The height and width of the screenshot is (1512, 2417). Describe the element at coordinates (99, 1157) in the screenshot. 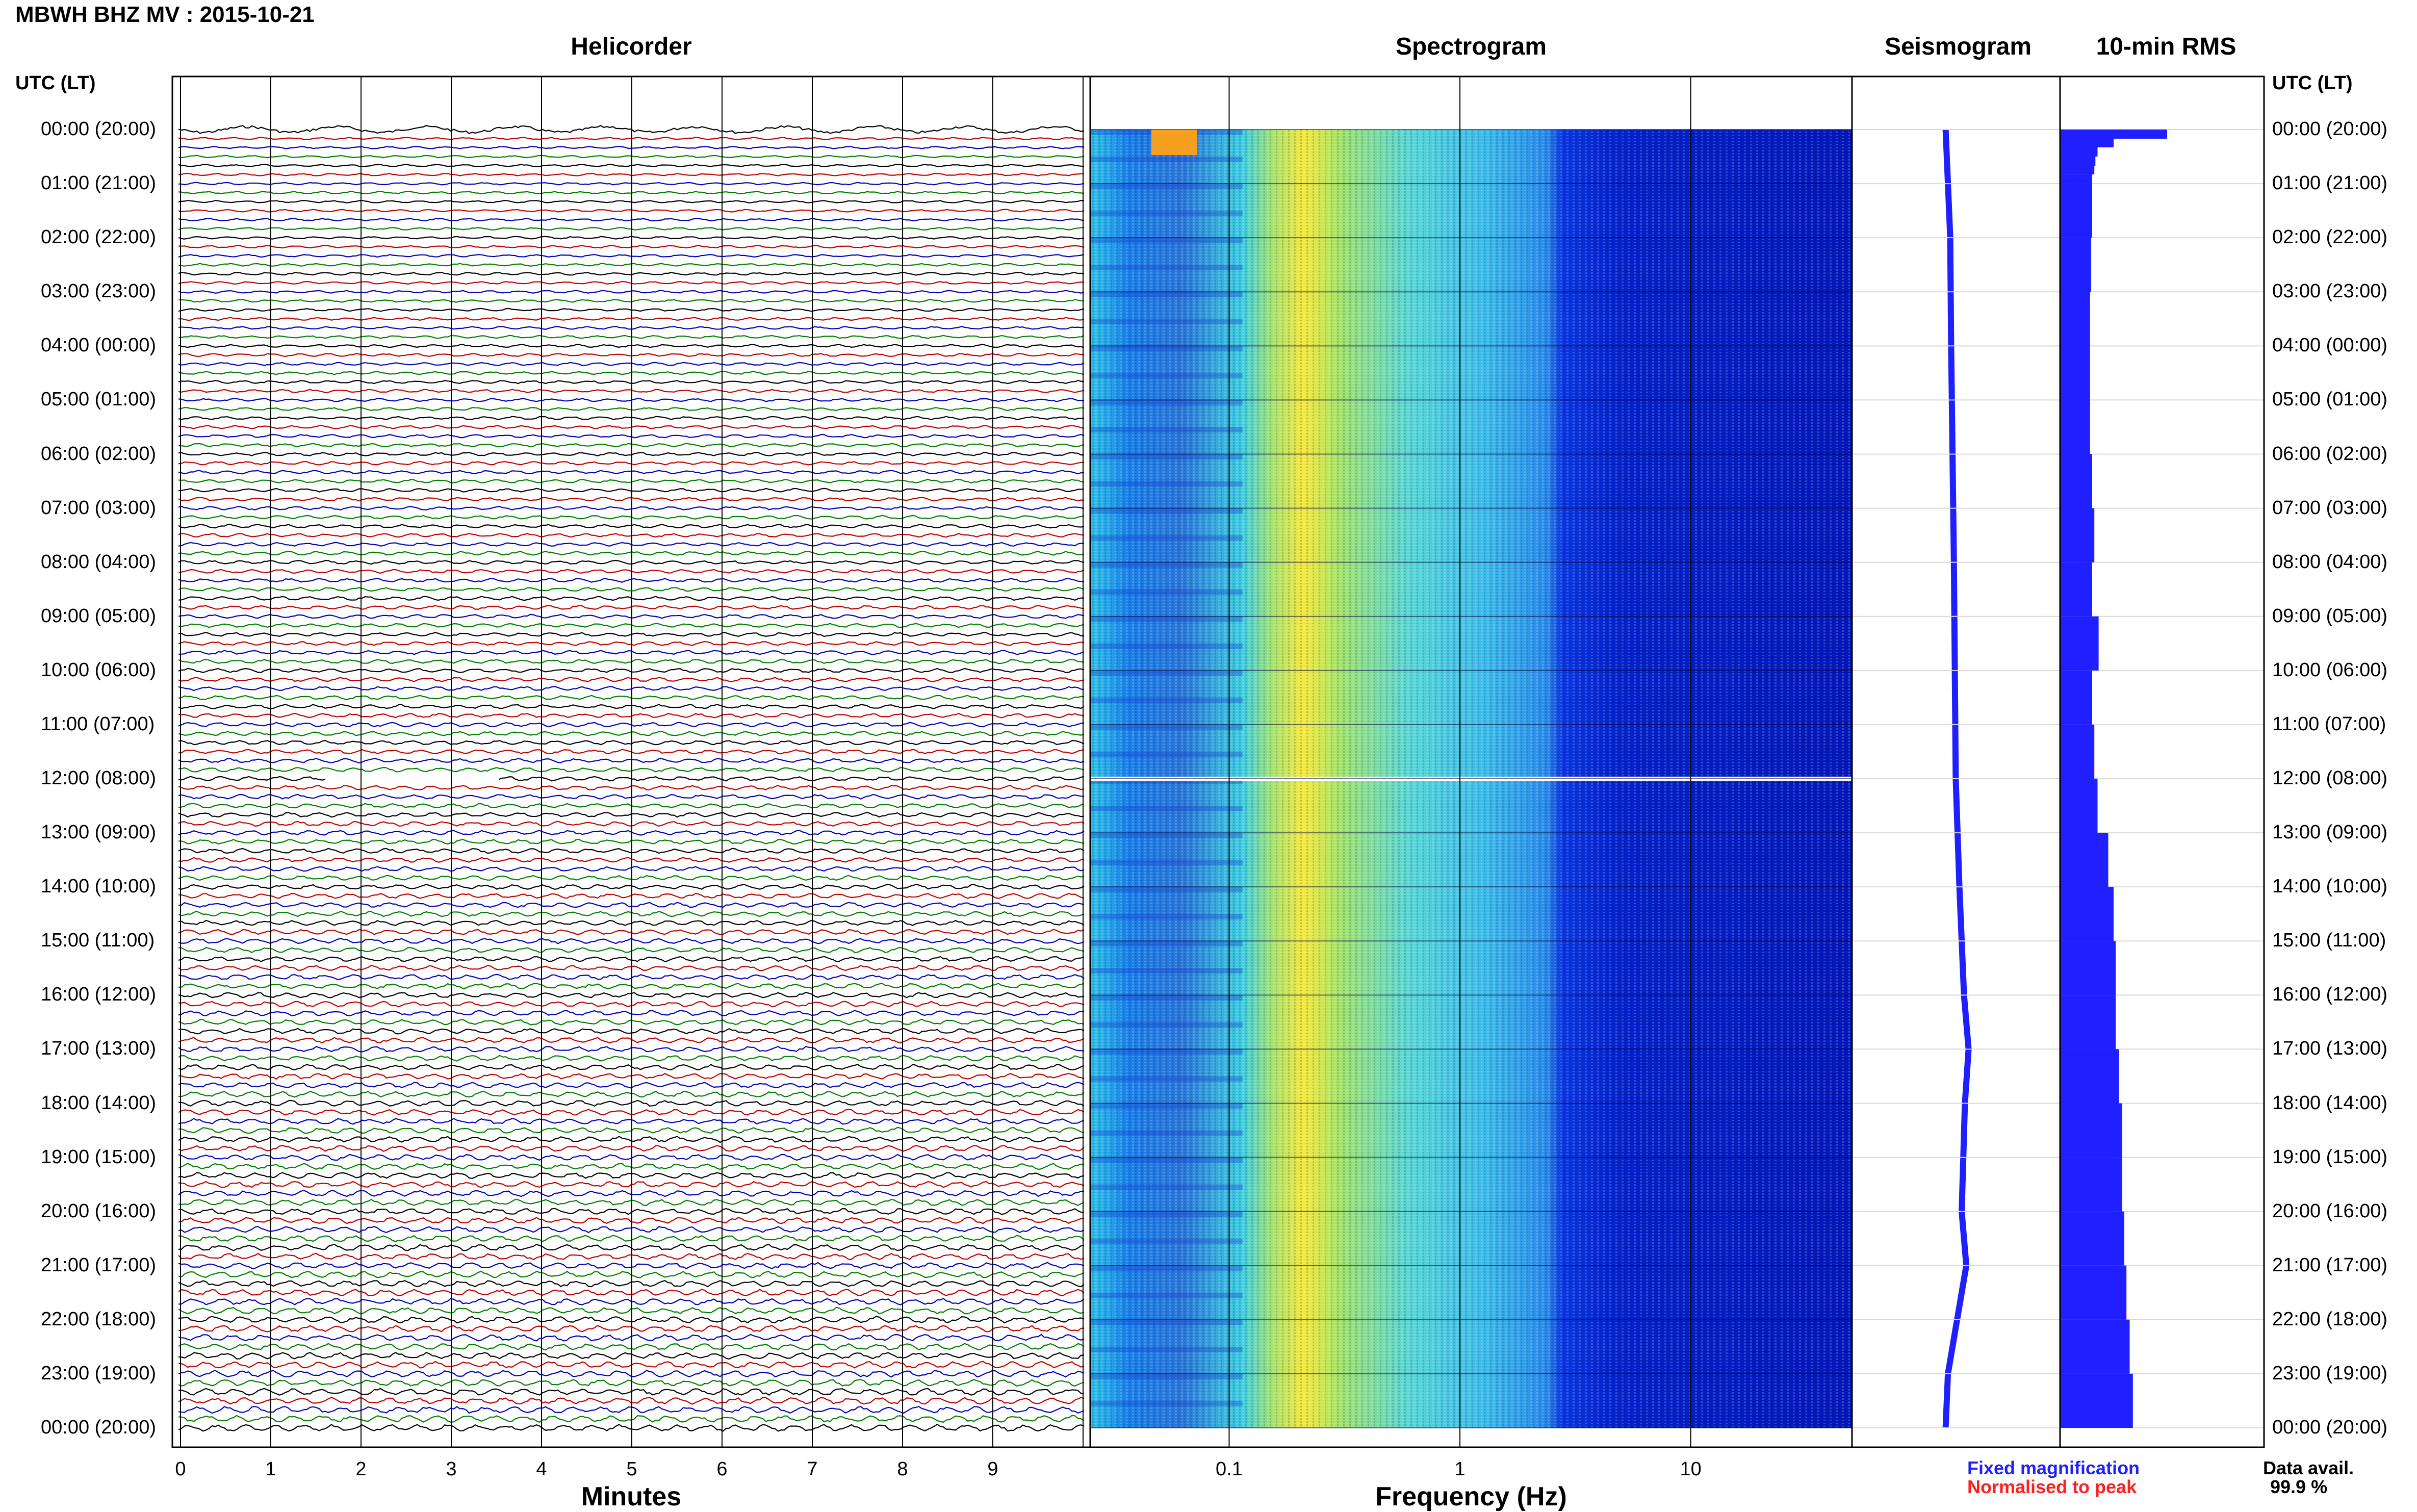

I see `time-label-left: 19:00 (15:00)` at that location.